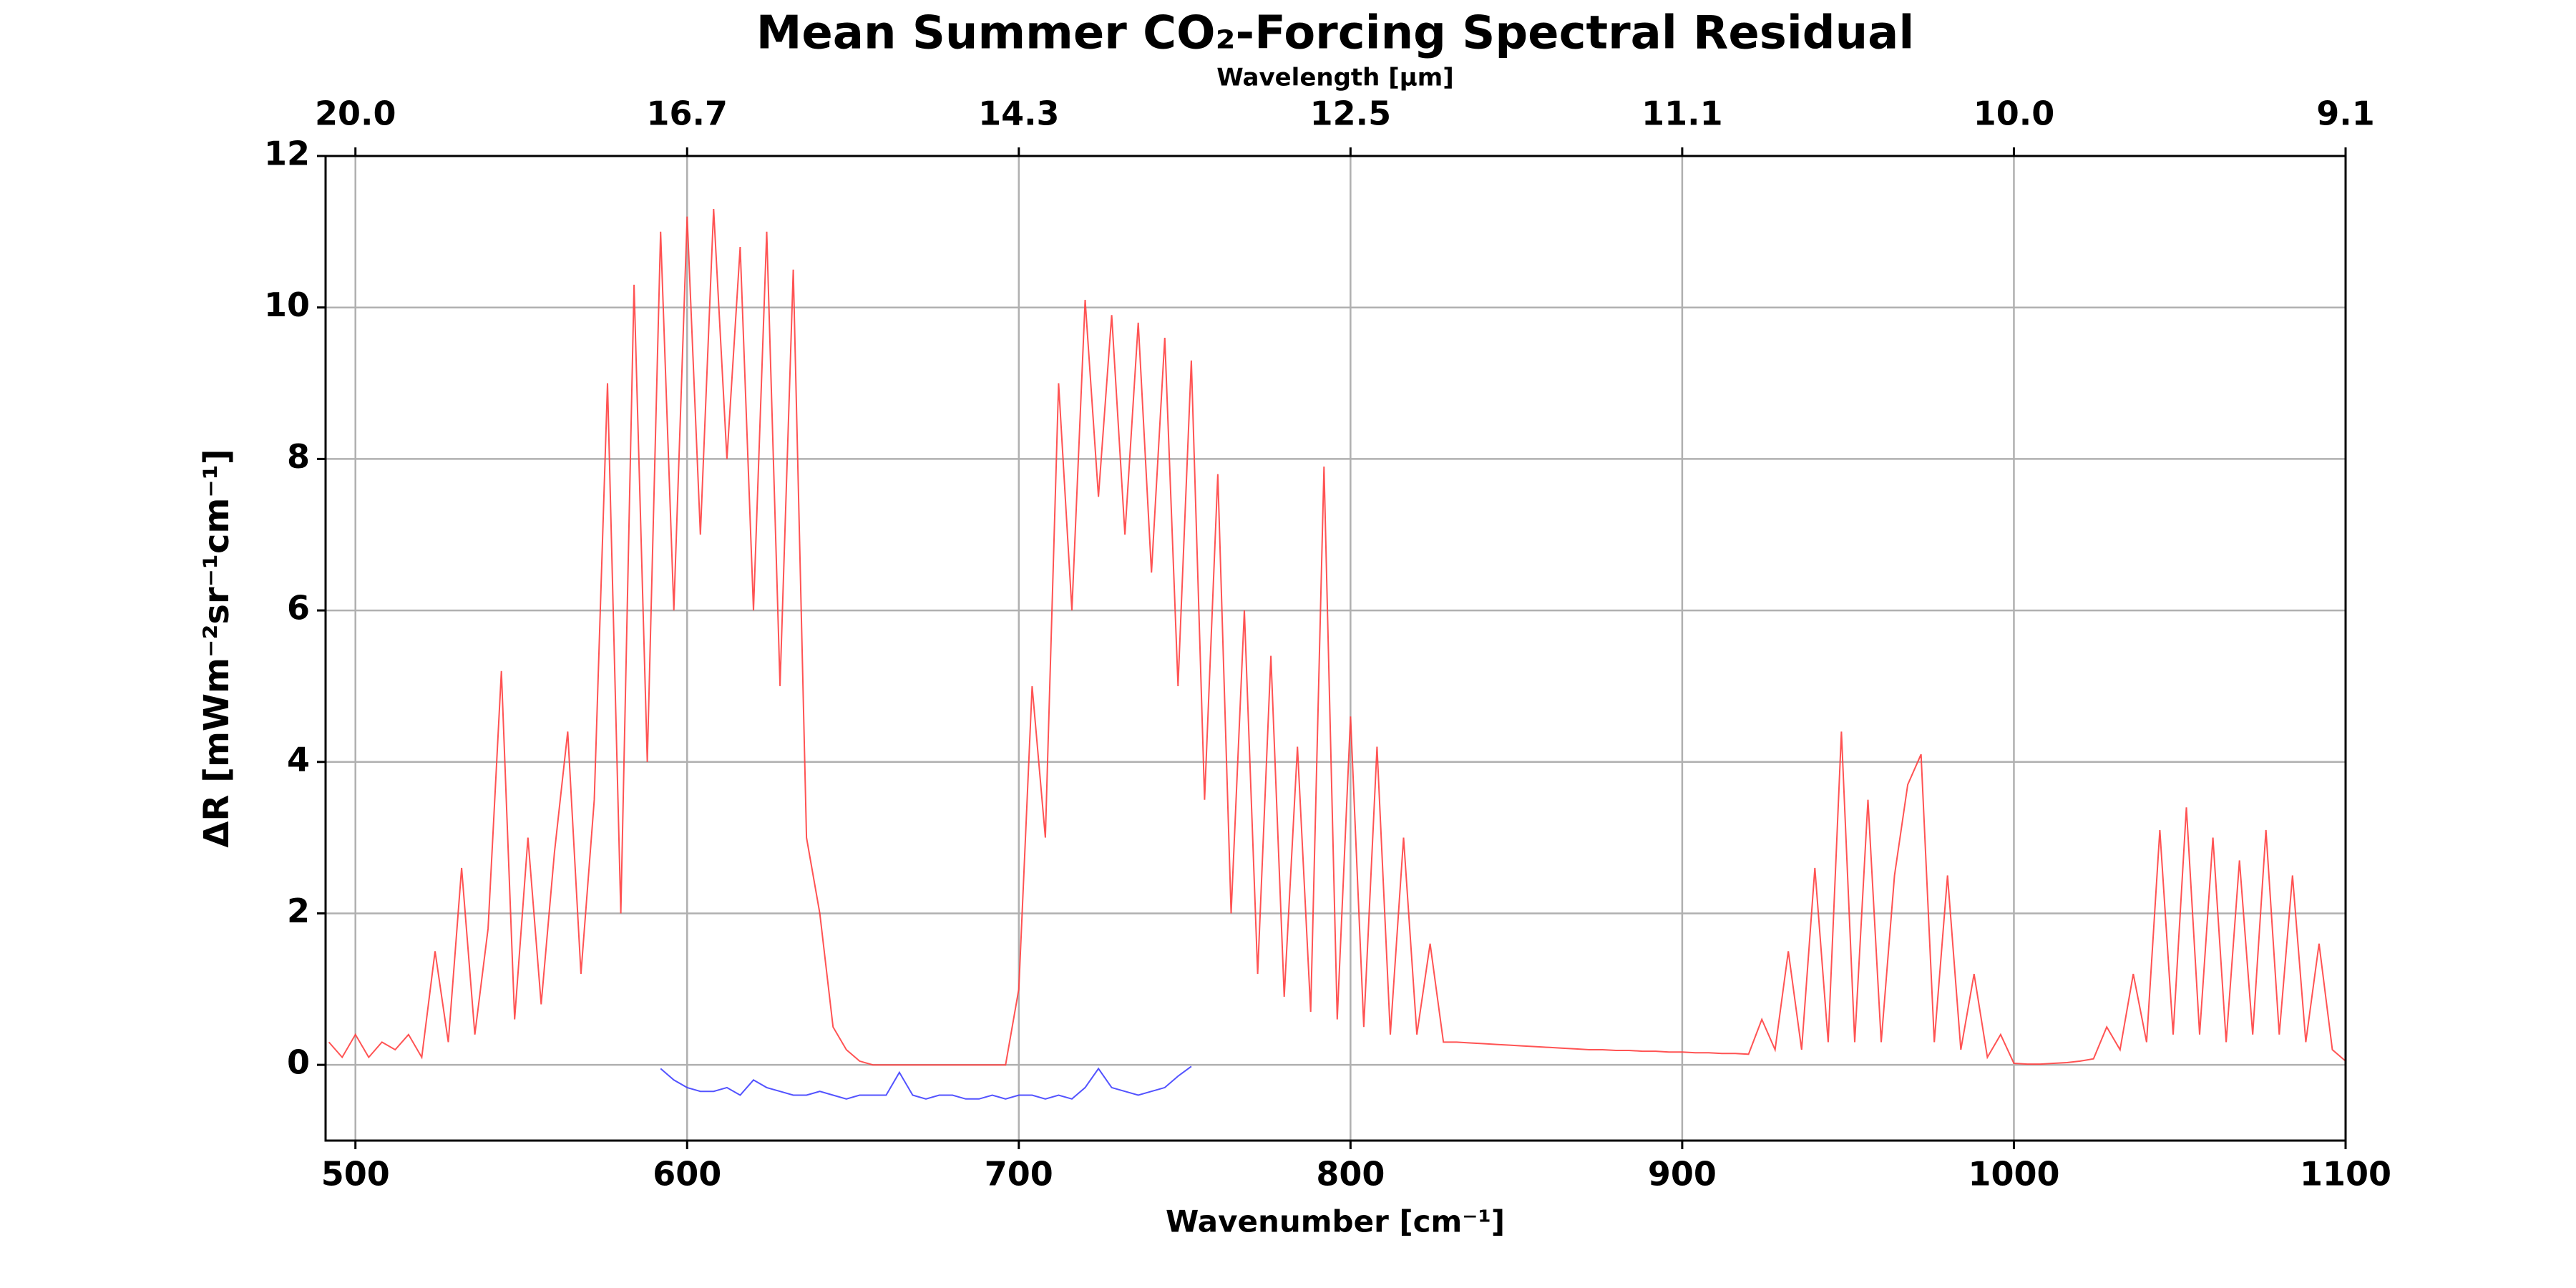  Describe the element at coordinates (1335, 78) in the screenshot. I see `x2-axis-label: Wavelength [μm]` at that location.